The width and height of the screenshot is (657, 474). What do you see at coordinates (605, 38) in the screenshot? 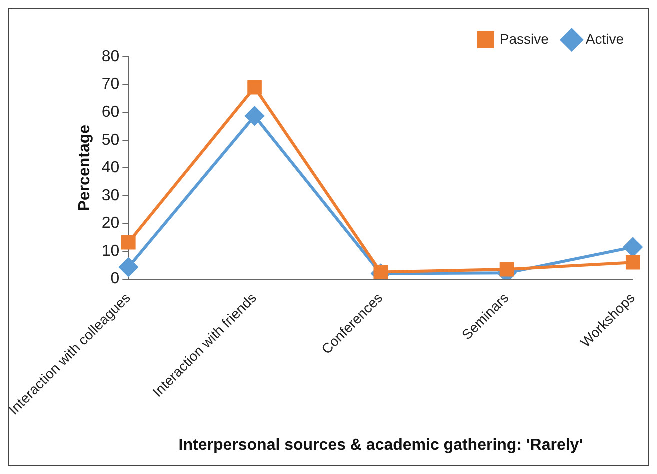
I see `legend-label: Active` at bounding box center [605, 38].